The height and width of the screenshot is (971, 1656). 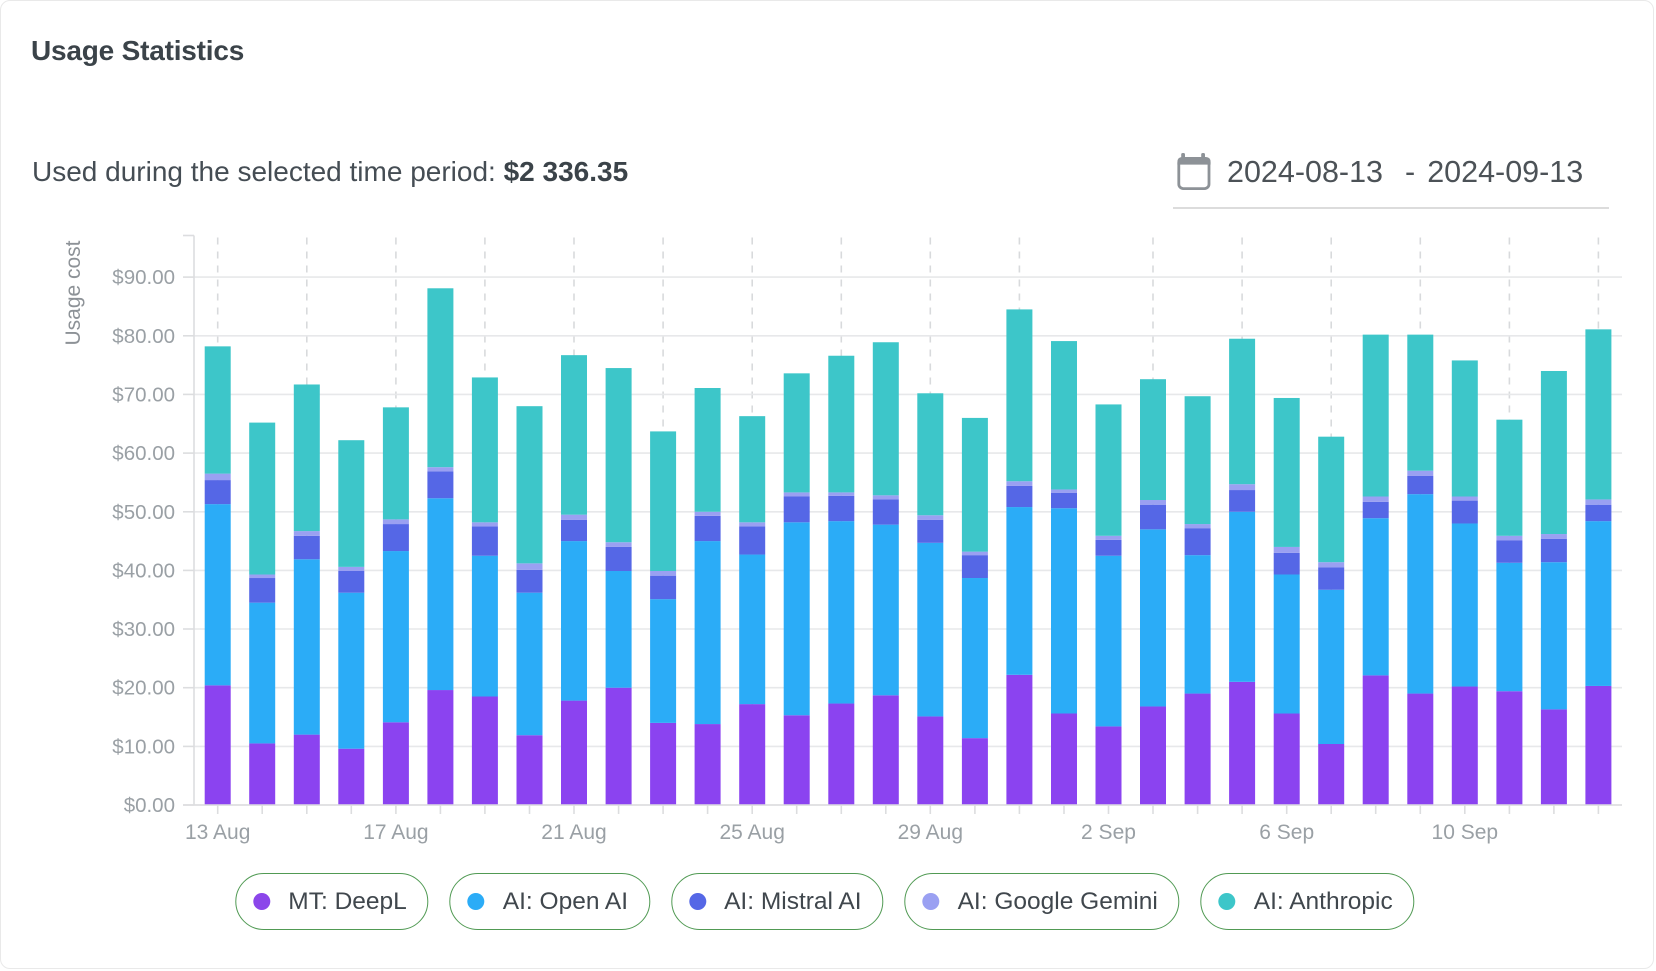 I want to click on svg-text: $60.00, so click(x=143, y=453).